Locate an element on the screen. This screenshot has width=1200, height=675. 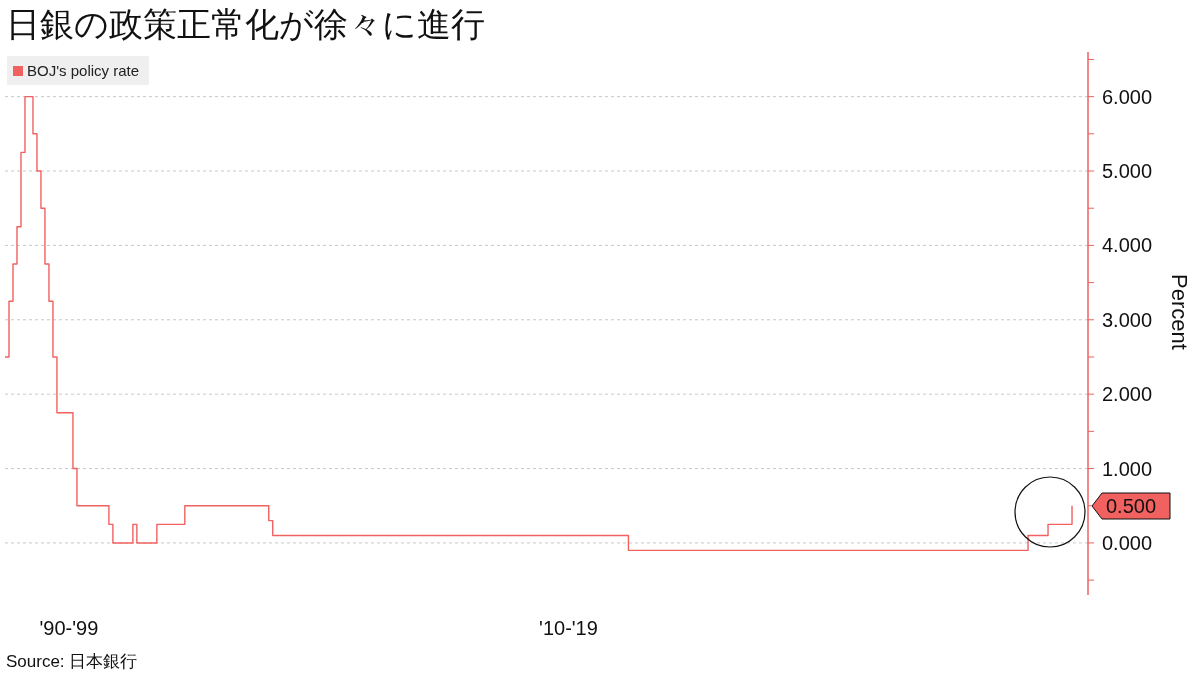
source-note: Source: 日本銀行 is located at coordinates (72, 662).